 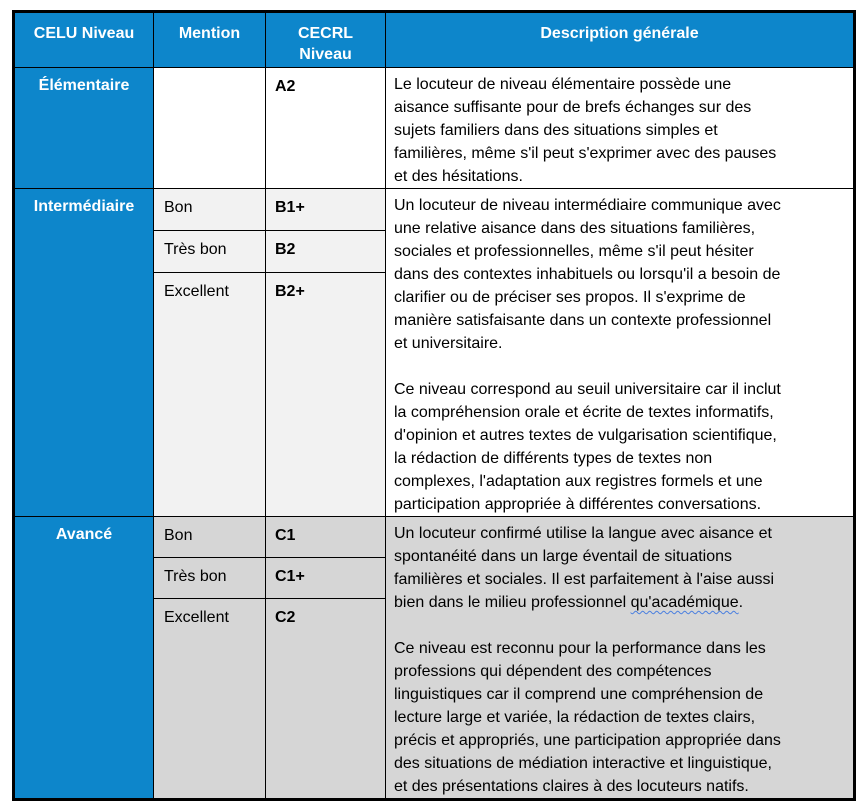 I want to click on row-intermediaire-tres-bon: Très bon B2, so click(x=434, y=252).